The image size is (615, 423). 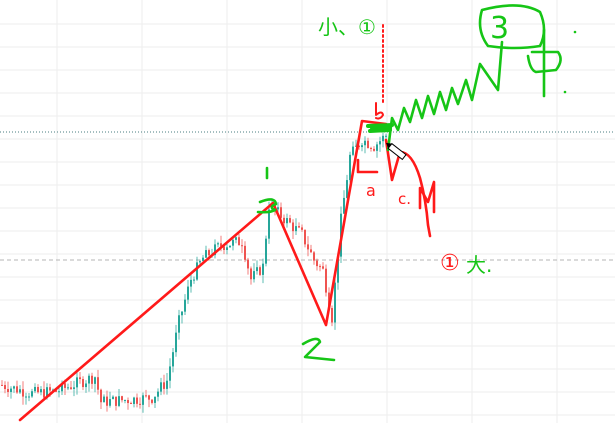 What do you see at coordinates (479, 265) in the screenshot?
I see `big-target-label: 大.` at bounding box center [479, 265].